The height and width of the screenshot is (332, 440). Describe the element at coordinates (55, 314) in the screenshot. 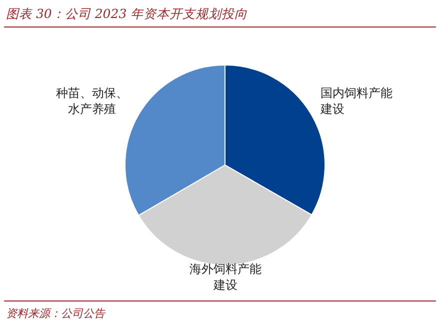

I see `annotation: 资料来源：公司公告` at that location.